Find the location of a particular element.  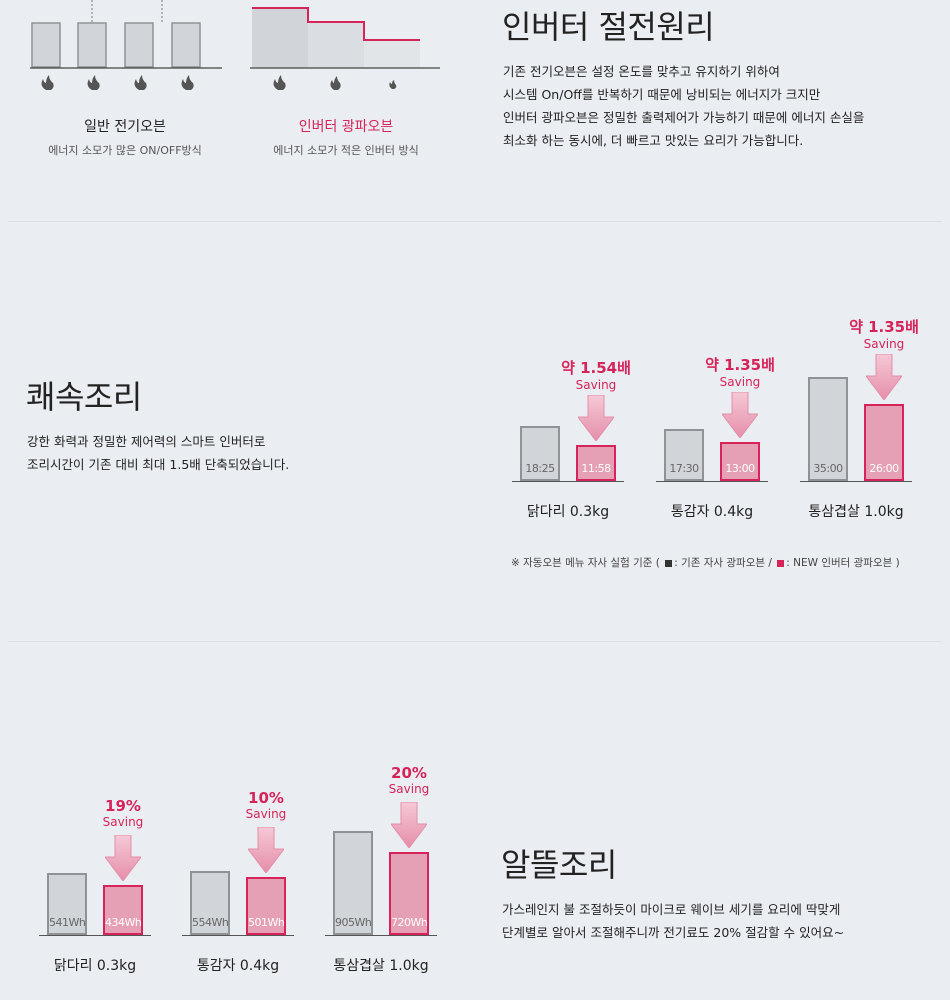

paragraph-line: 인버터 광파오븐은 정밀한 출력제어가 가능하기 때문에 에너지 손실을 is located at coordinates (684, 117).